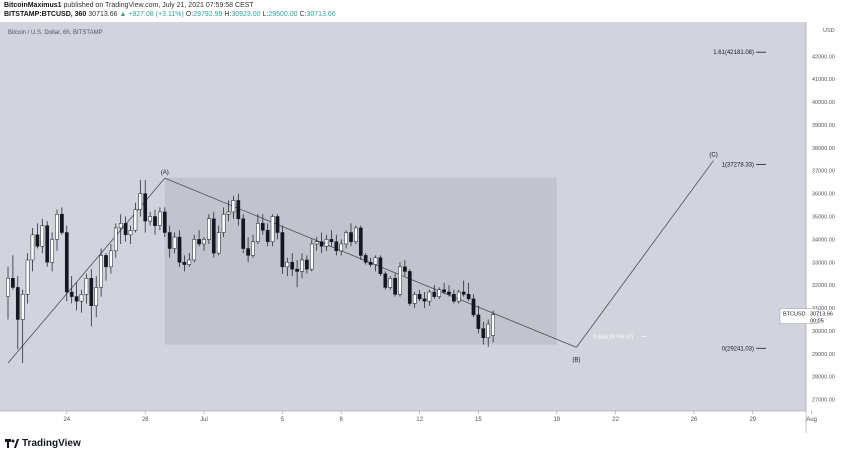 The image size is (850, 453). What do you see at coordinates (33, 5) in the screenshot?
I see `publisher-name: BitcoinMaximus1` at bounding box center [33, 5].